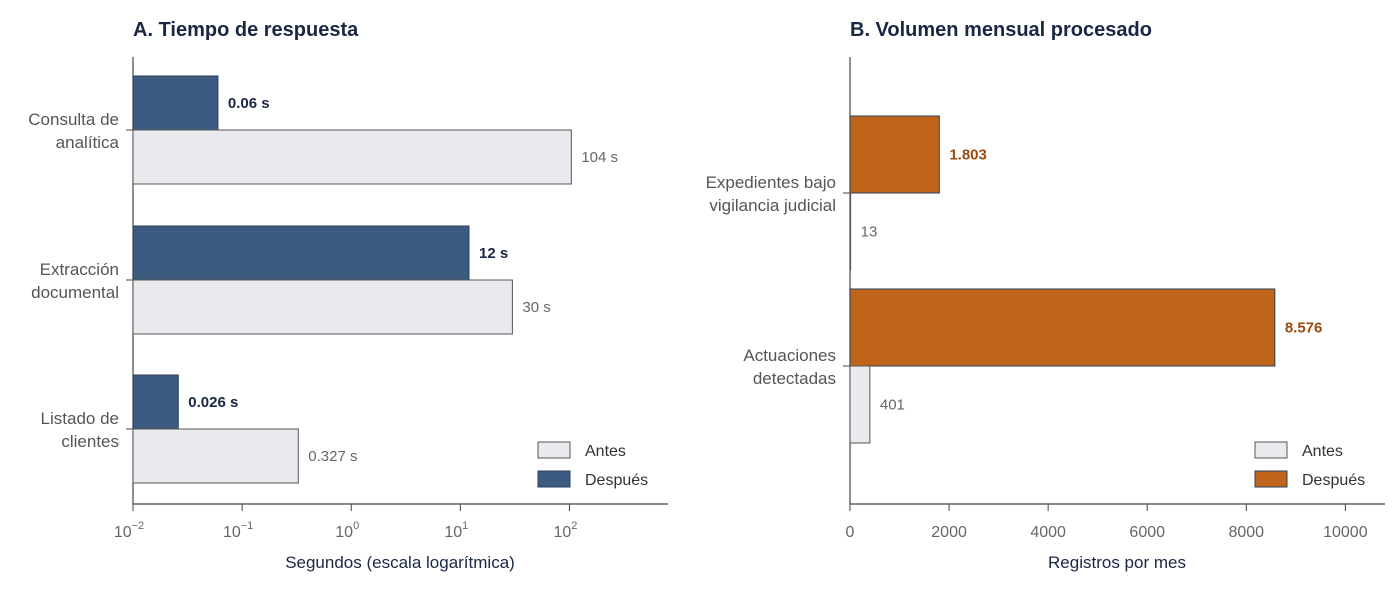 Image resolution: width=1400 pixels, height=592 pixels. I want to click on category-label: Consulta de, so click(73, 119).